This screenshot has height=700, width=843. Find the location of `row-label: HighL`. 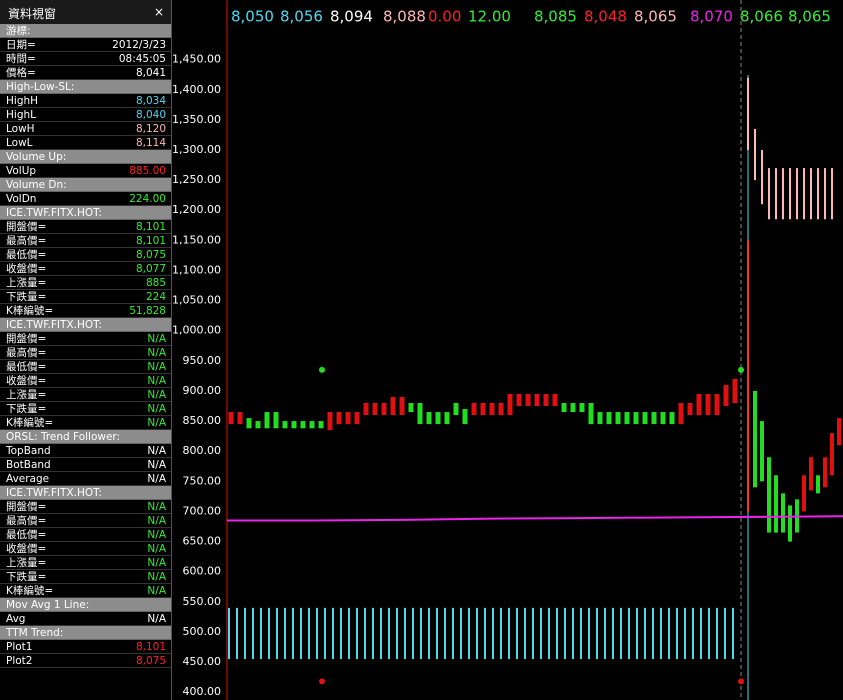

row-label: HighL is located at coordinates (21, 115).